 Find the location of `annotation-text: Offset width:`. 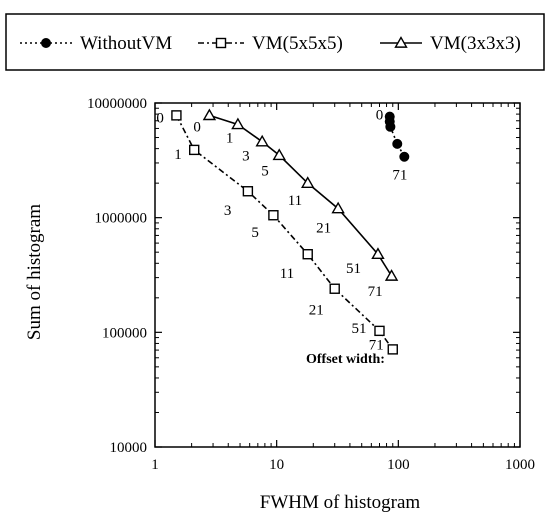

annotation-text: Offset width: is located at coordinates (345, 359).